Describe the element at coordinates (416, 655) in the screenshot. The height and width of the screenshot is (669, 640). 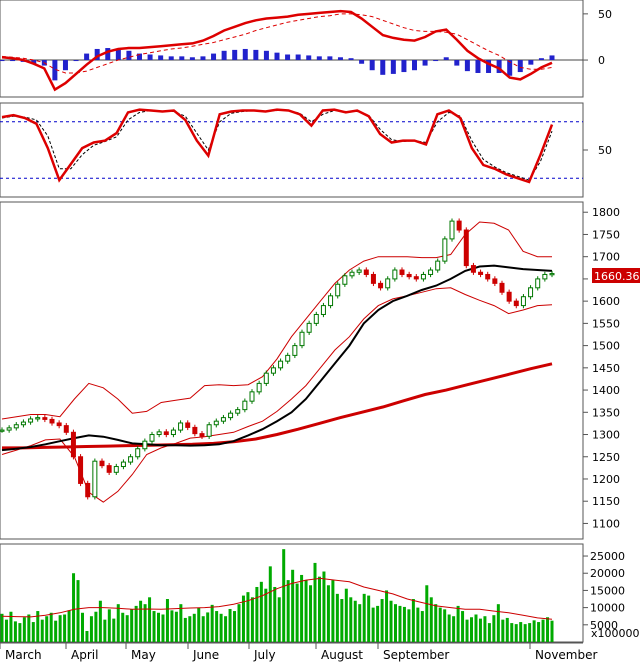
I see `month-label: September` at that location.